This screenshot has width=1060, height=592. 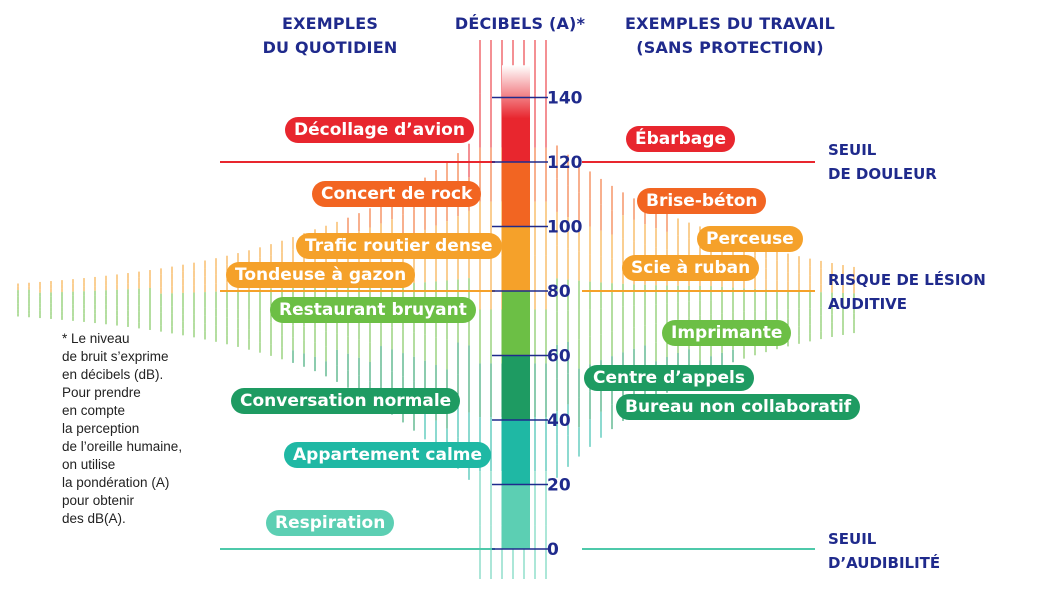 I want to click on tick-label: 60, so click(x=559, y=357).